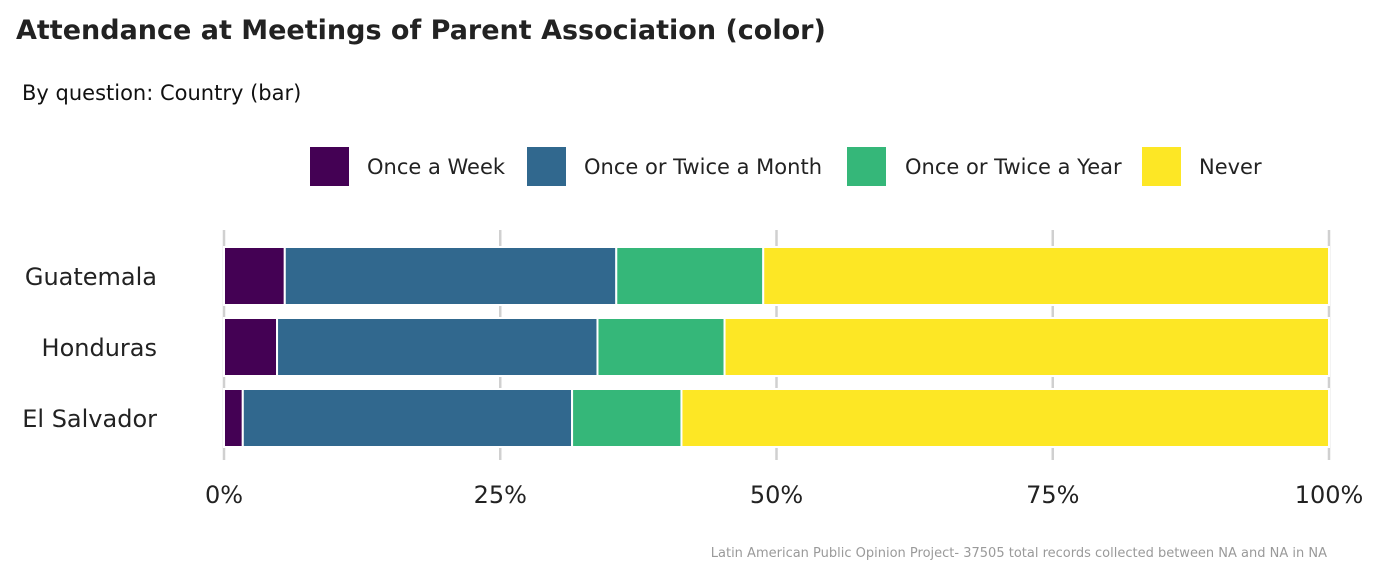 The image size is (1400, 576). Describe the element at coordinates (627, 418) in the screenshot. I see `bar-el-salvador-once-or-twice-a-year` at that location.